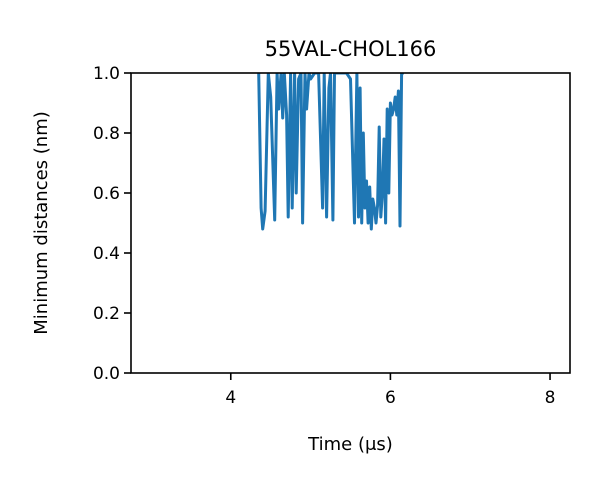 This screenshot has width=600, height=500. I want to click on y-axis-ticks: 0.0 0.2 0.4 0.6 0.8 1.0, so click(112, 224).